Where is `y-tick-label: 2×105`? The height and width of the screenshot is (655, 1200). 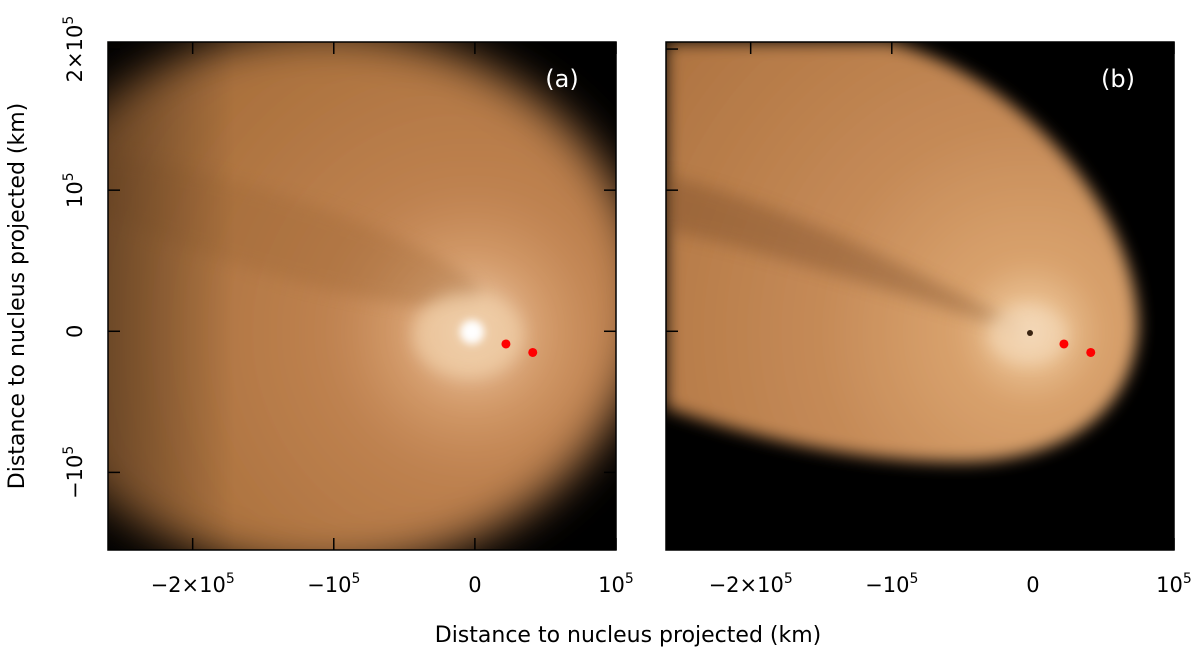
y-tick-label: 2×105 is located at coordinates (74, 49).